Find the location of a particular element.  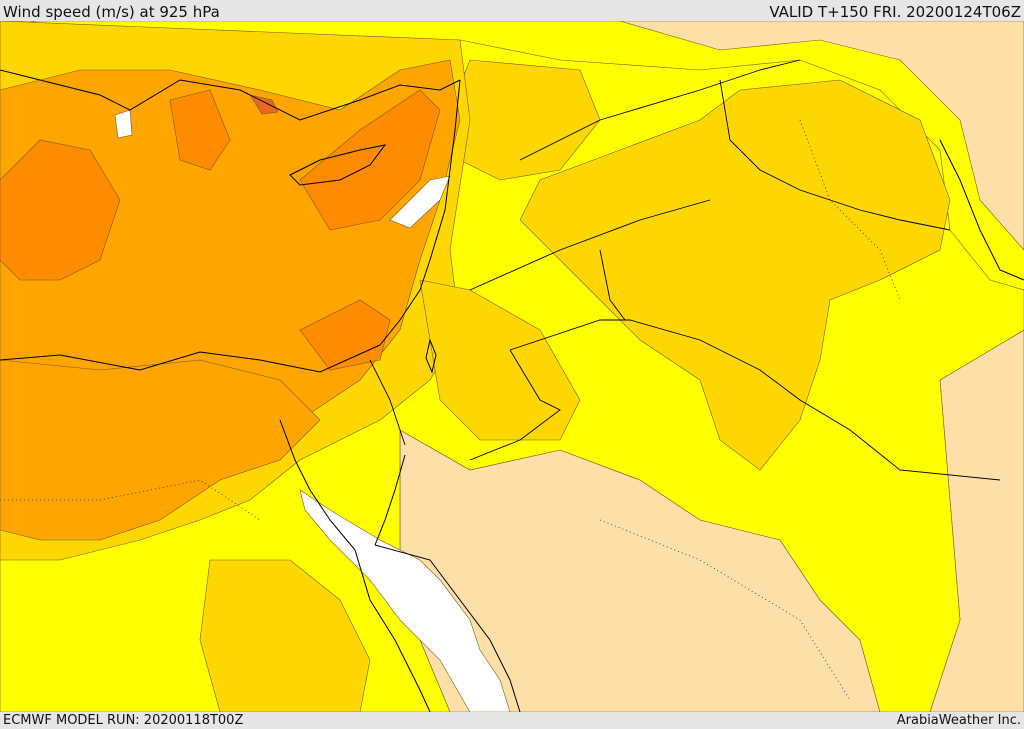

border-jordan-saudi is located at coordinates (755, 400).